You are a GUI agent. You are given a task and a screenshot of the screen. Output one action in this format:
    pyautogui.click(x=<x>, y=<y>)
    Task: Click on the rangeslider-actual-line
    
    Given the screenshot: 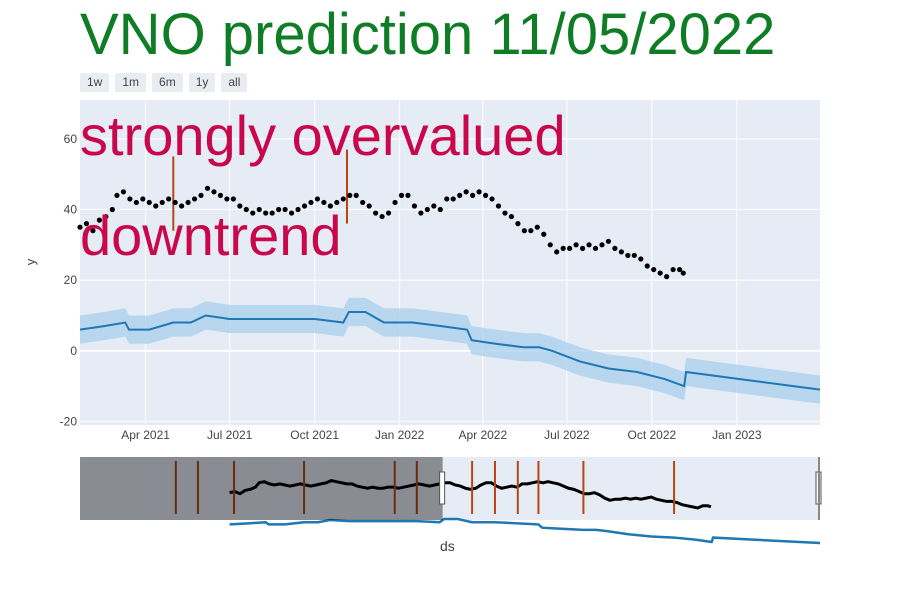 What is the action you would take?
    pyautogui.click(x=470, y=494)
    